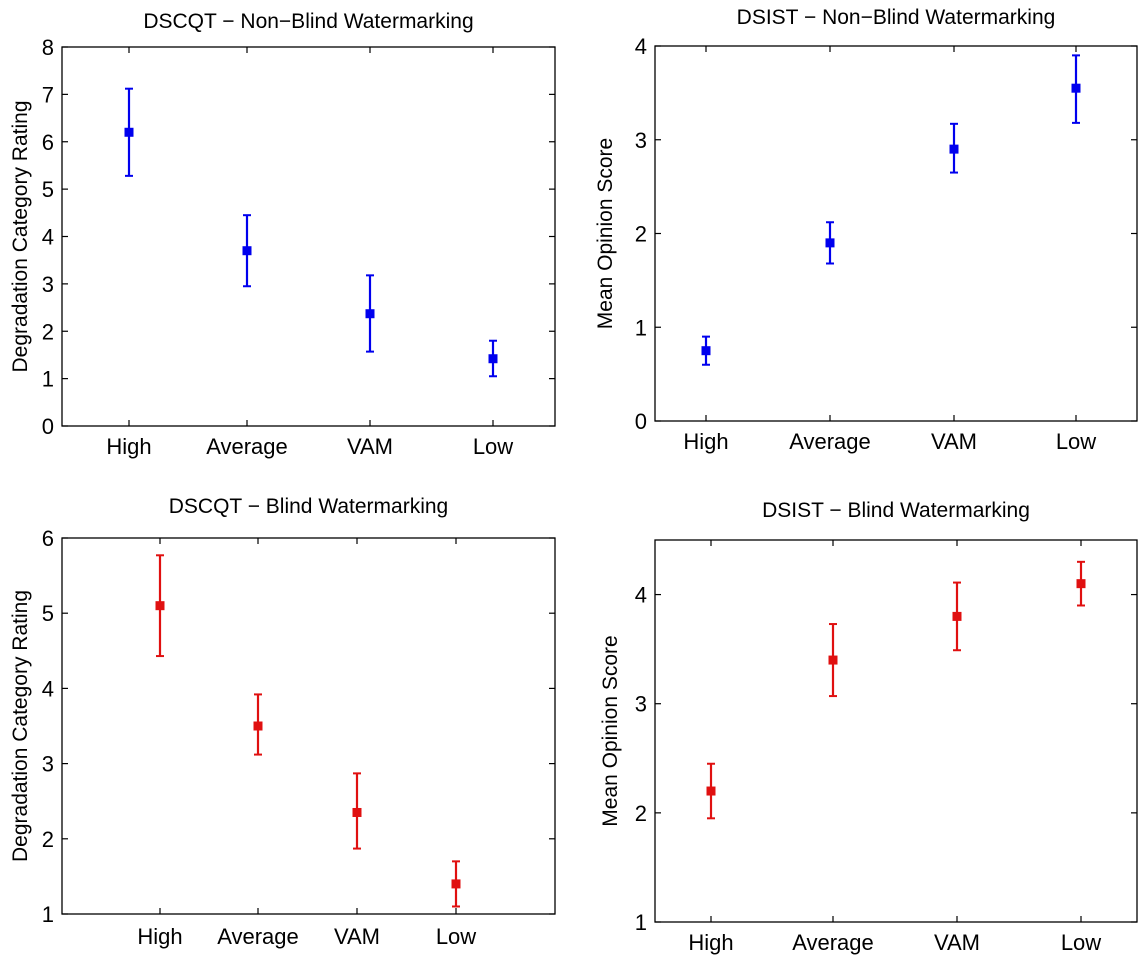  What do you see at coordinates (308, 21) in the screenshot?
I see `chart-title: DSCQT − Non−Blind Watermarking` at bounding box center [308, 21].